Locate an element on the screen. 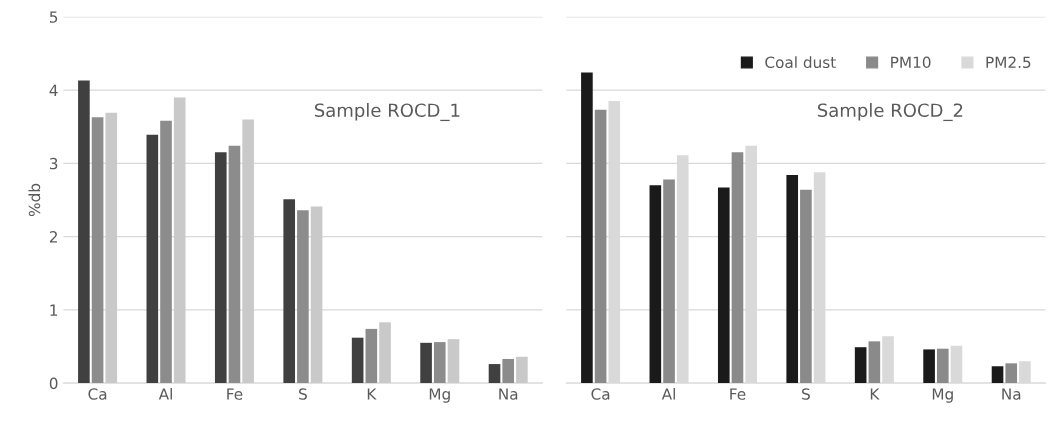  y-tick-label: 1 is located at coordinates (54, 310).